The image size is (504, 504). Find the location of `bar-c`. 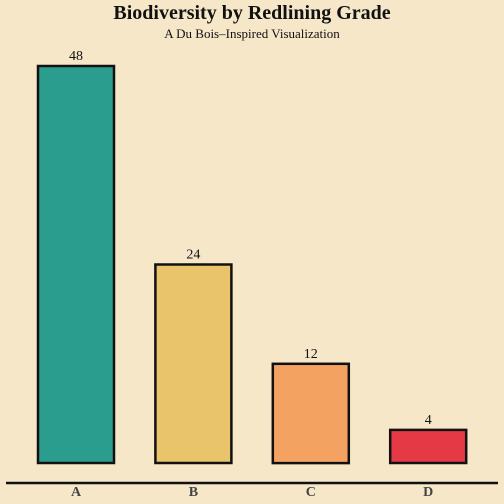

bar-c is located at coordinates (311, 413).